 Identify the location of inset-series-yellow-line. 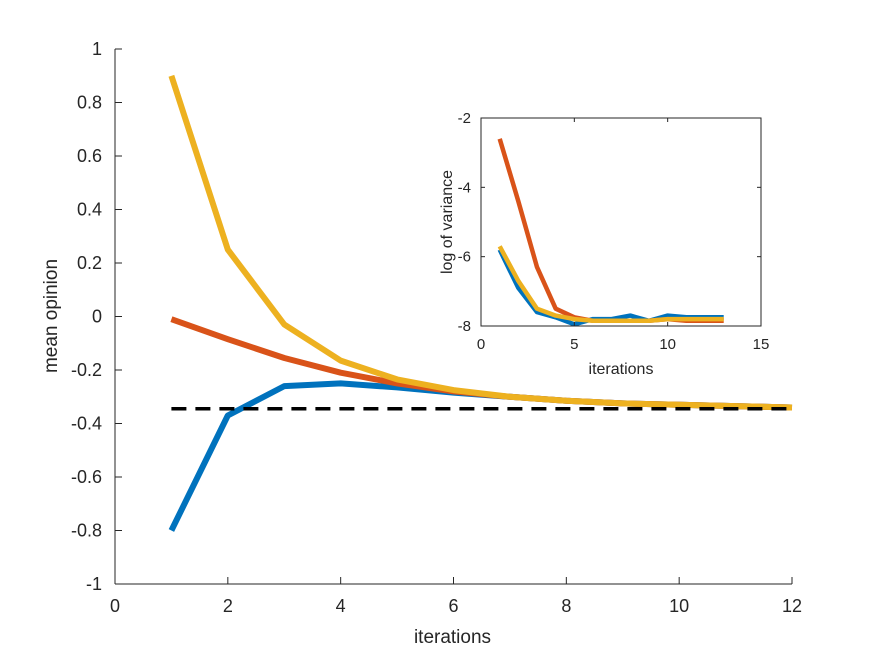
(610, 284).